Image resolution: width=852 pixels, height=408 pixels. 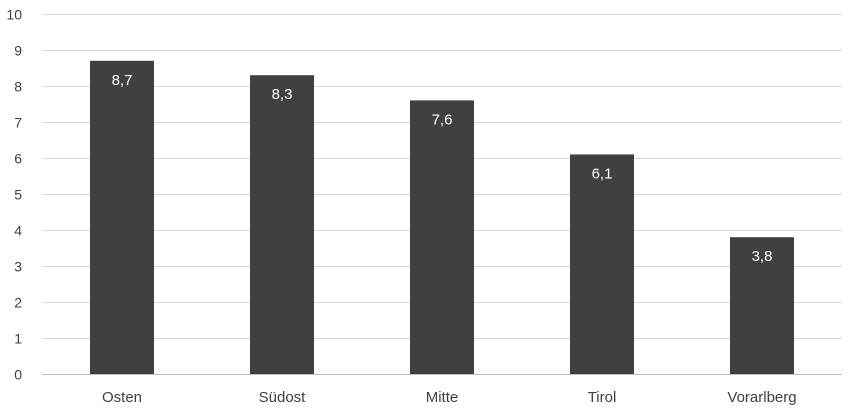 I want to click on x-tick-label: Südost, so click(x=283, y=397).